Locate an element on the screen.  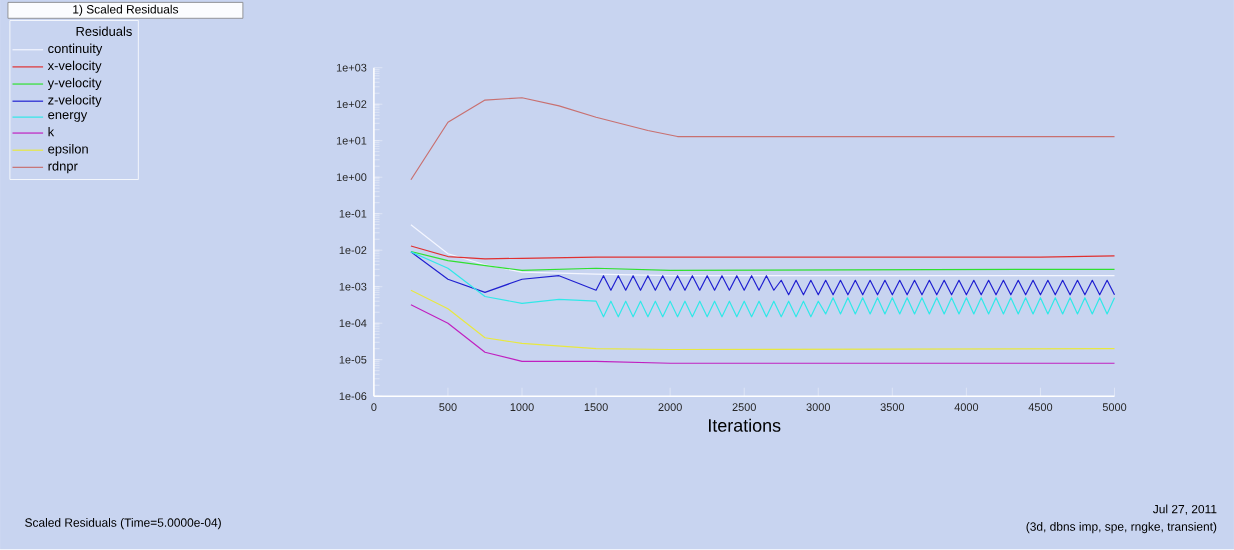
x-axis-title: Iterations is located at coordinates (745, 425).